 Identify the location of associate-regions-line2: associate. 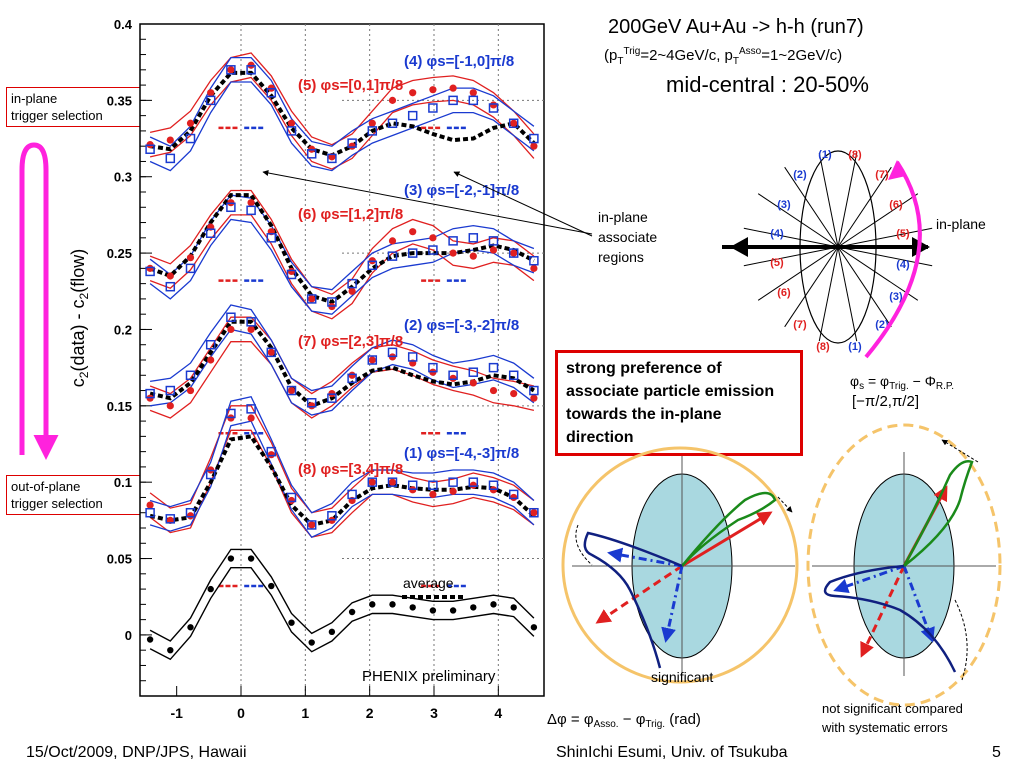
(627, 237).